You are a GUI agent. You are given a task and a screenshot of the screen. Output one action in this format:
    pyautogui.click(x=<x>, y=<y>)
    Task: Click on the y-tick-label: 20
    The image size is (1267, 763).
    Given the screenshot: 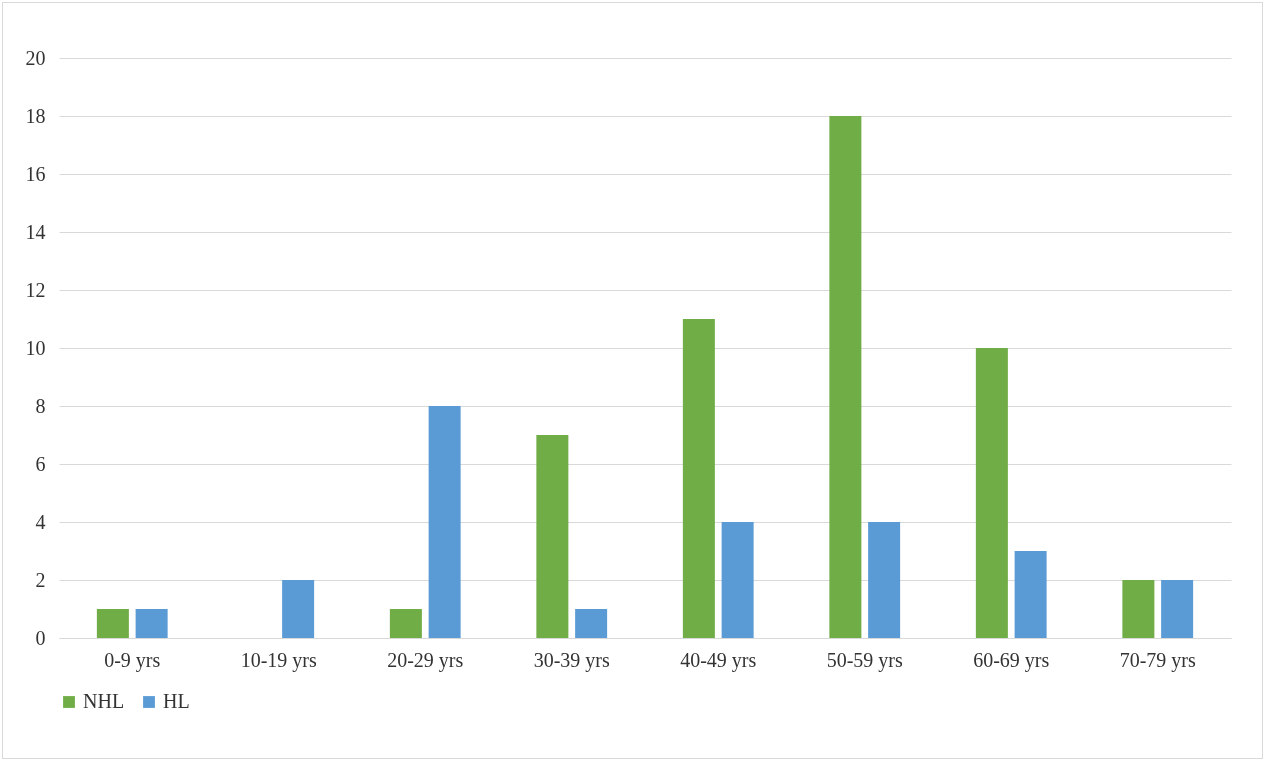 What is the action you would take?
    pyautogui.click(x=35, y=57)
    